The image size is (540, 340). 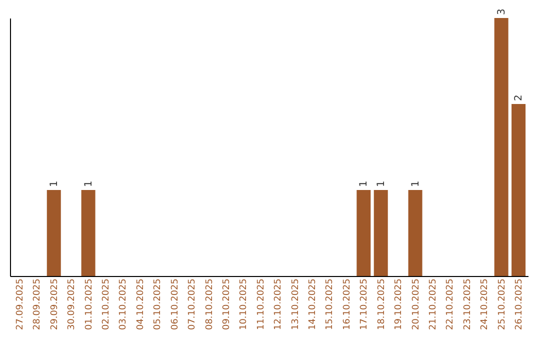 I want to click on data-label: 2, so click(x=519, y=97).